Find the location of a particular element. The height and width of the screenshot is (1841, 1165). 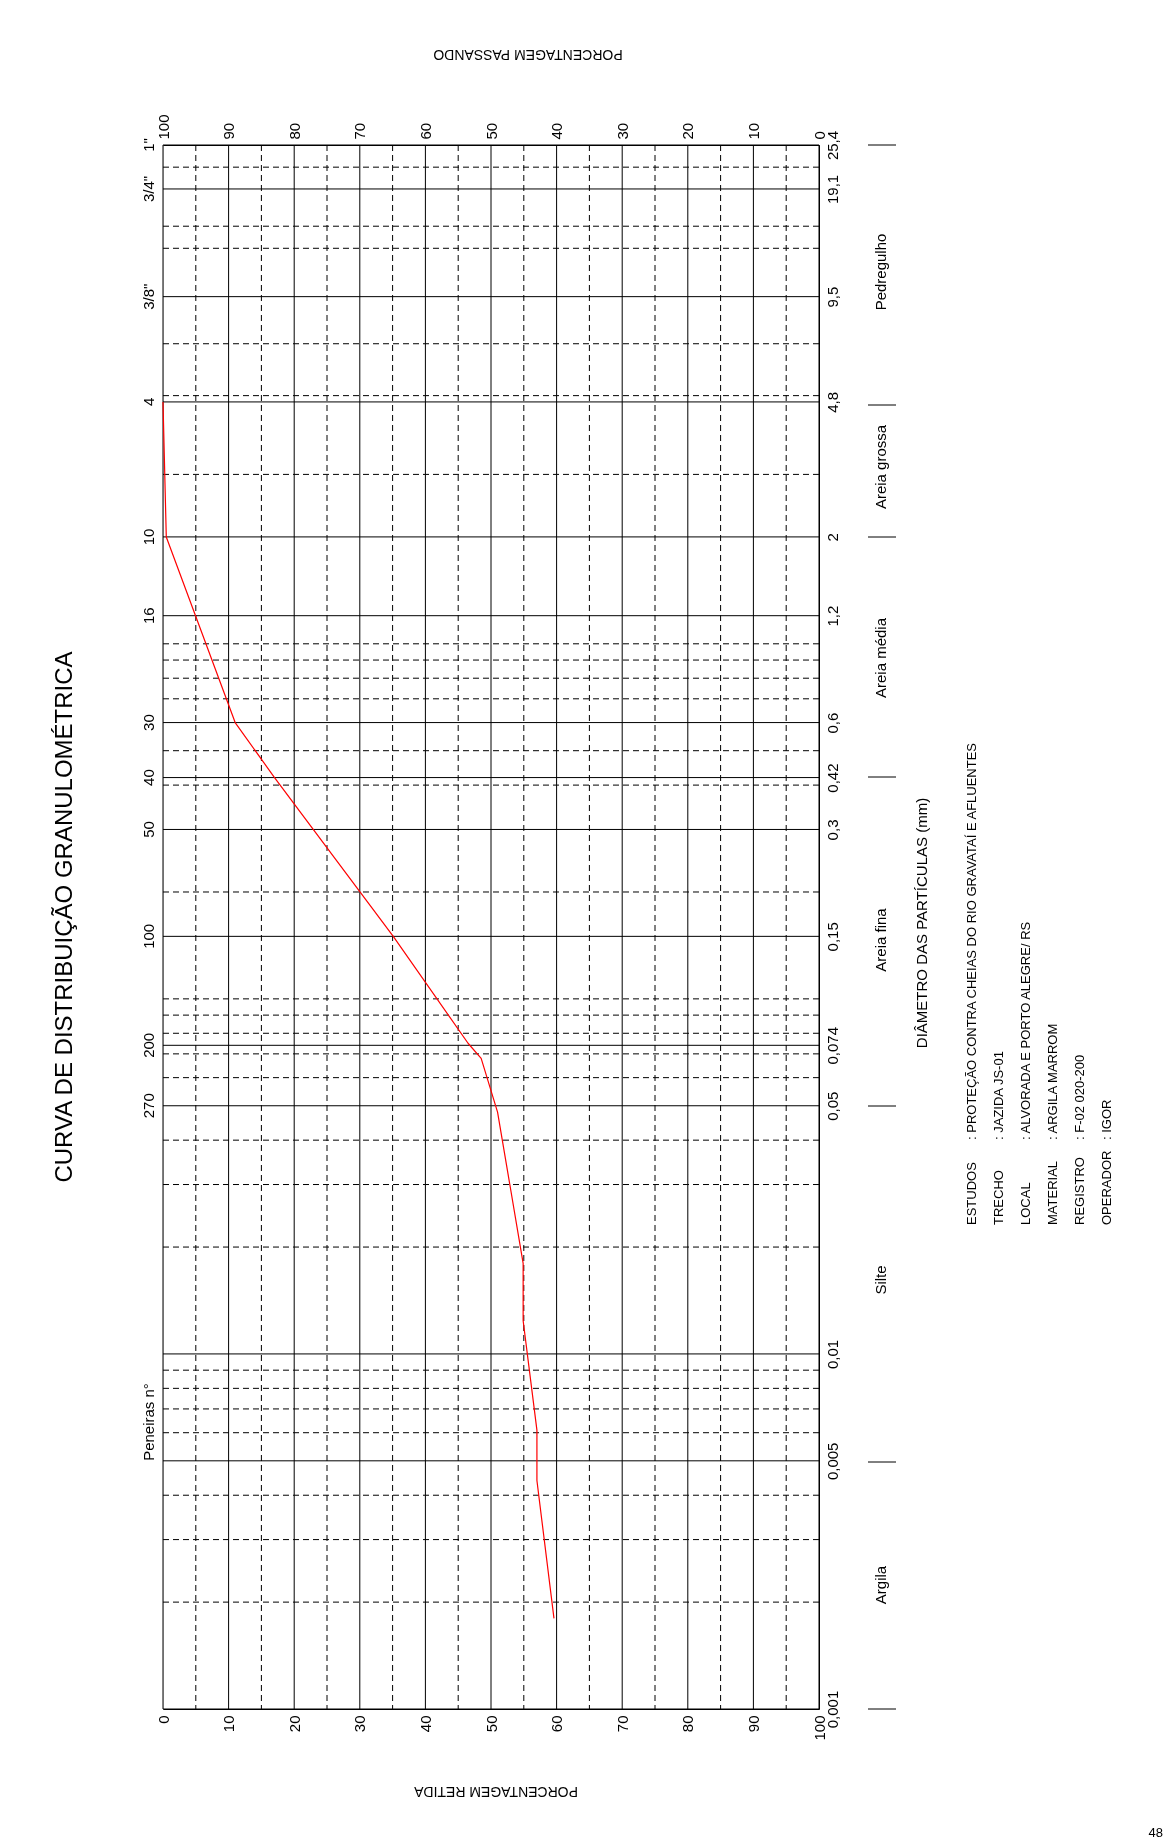

y-tick-label: 1,2 is located at coordinates (832, 616).